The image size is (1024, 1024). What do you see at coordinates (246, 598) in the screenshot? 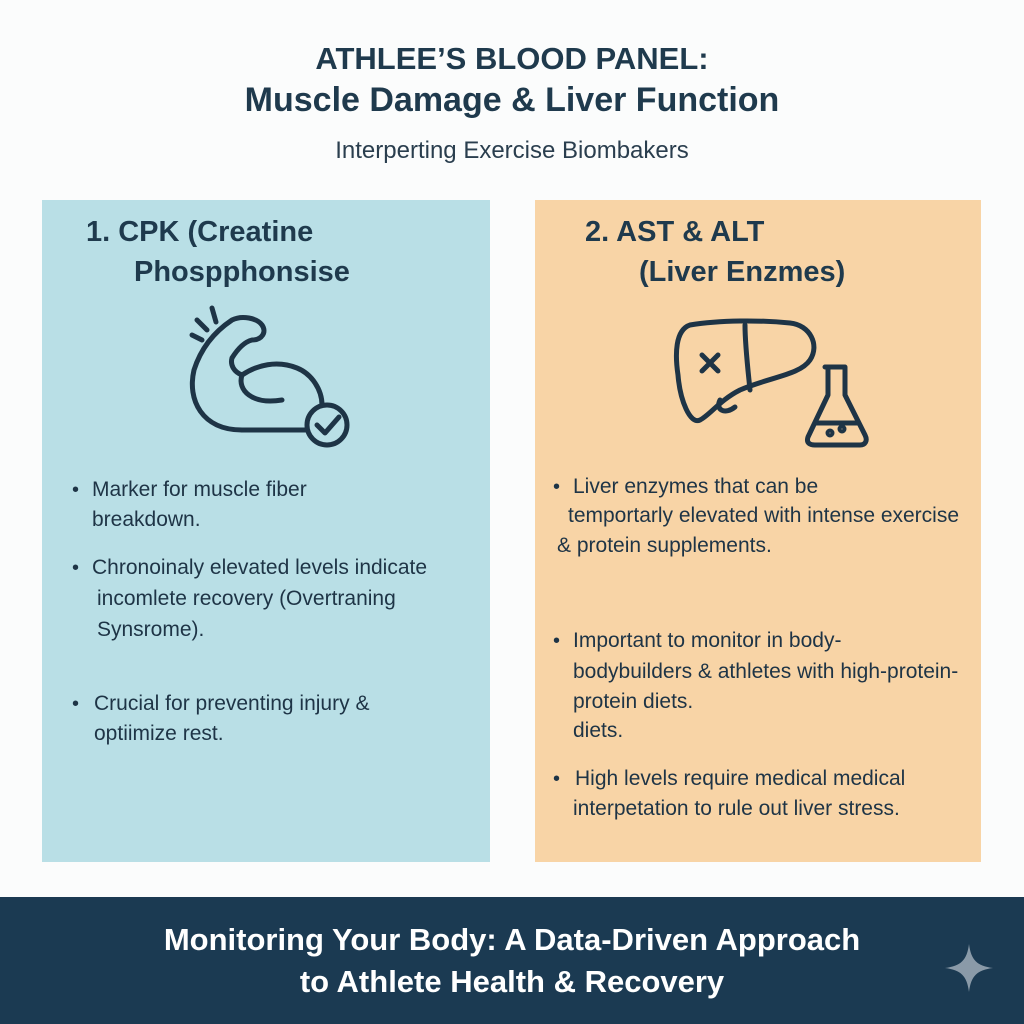
I see `cpk-text-line: incomlete recovery (Overtraning` at bounding box center [246, 598].